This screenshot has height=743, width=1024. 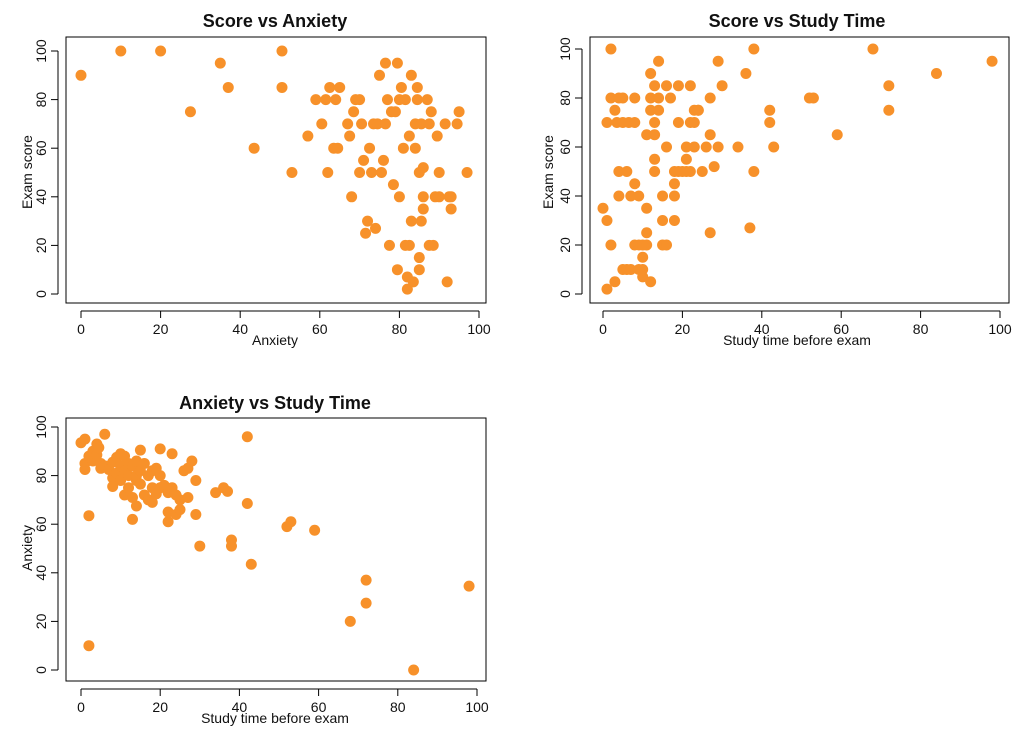 I want to click on y-tick-label: 100, so click(x=41, y=51).